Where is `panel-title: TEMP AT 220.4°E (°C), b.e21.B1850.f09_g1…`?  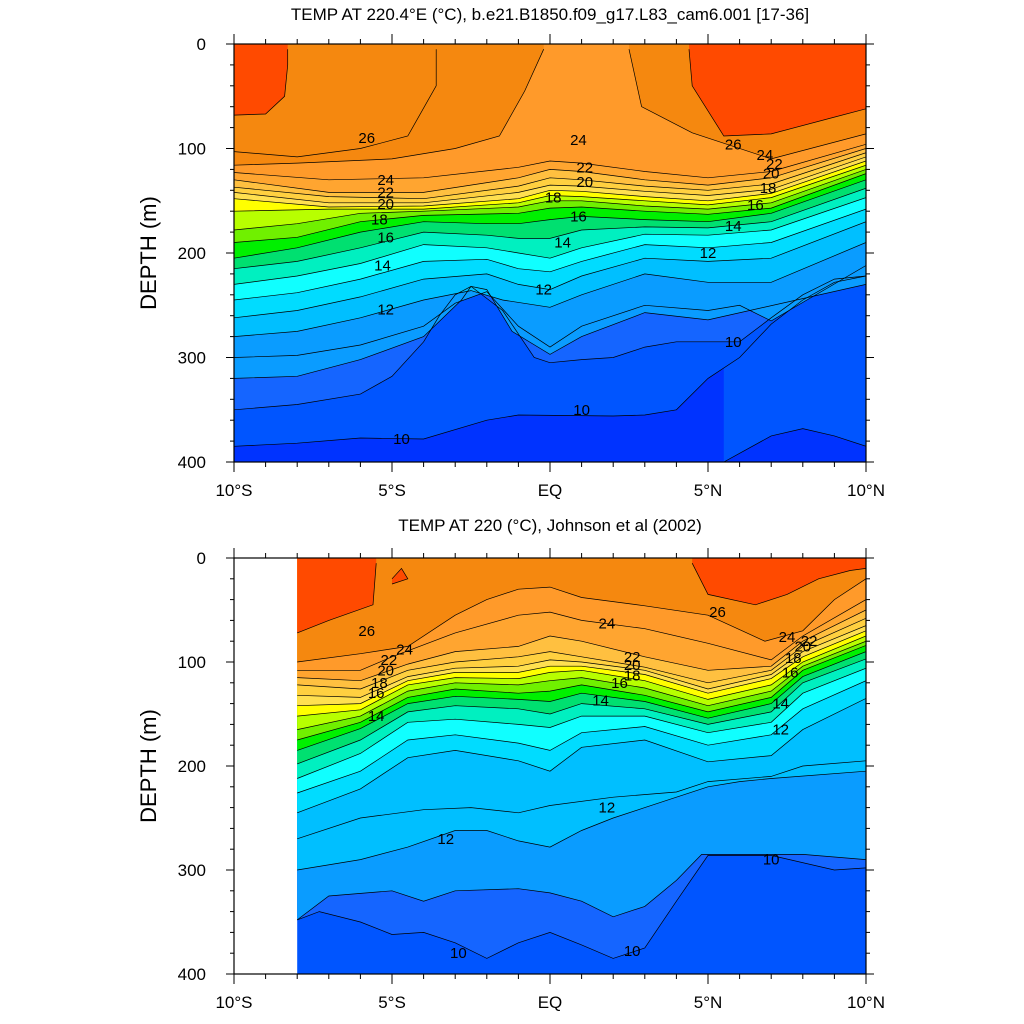
panel-title: TEMP AT 220.4°E (°C), b.e21.B1850.f09_g1… is located at coordinates (550, 14).